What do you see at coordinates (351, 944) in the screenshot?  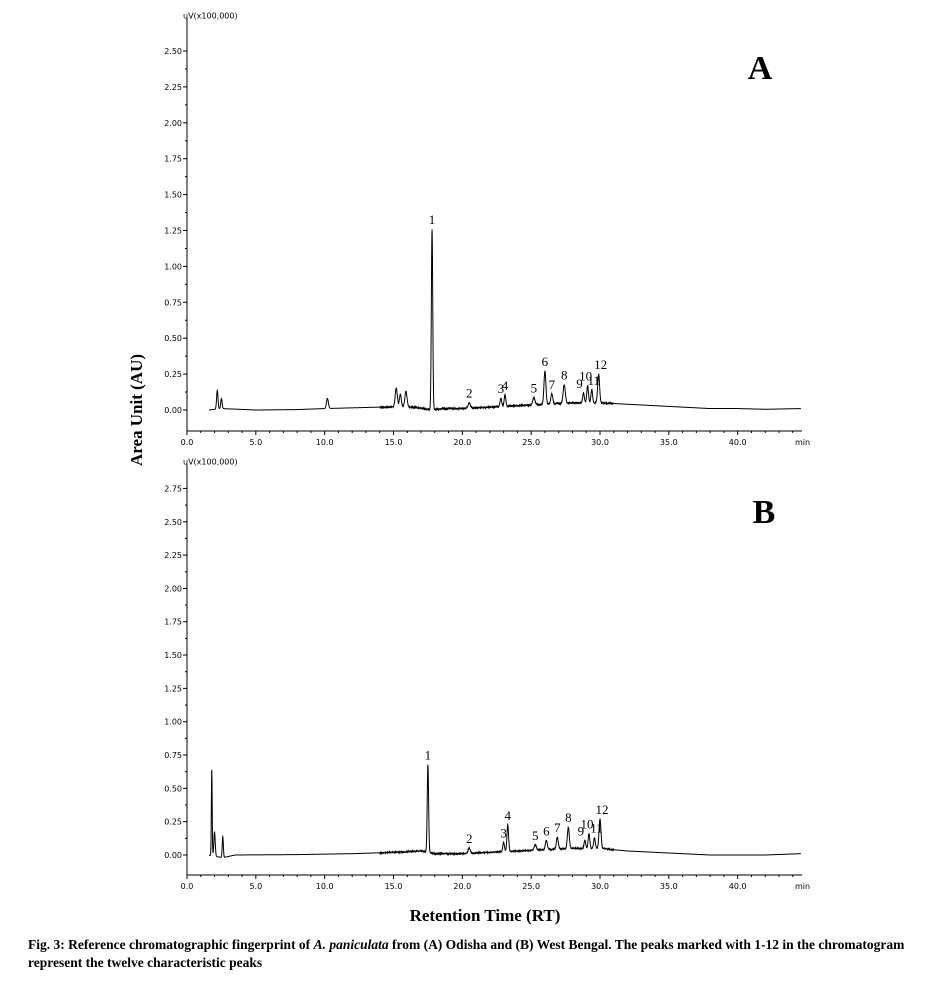 I see `caption-species: A. paniculata` at bounding box center [351, 944].